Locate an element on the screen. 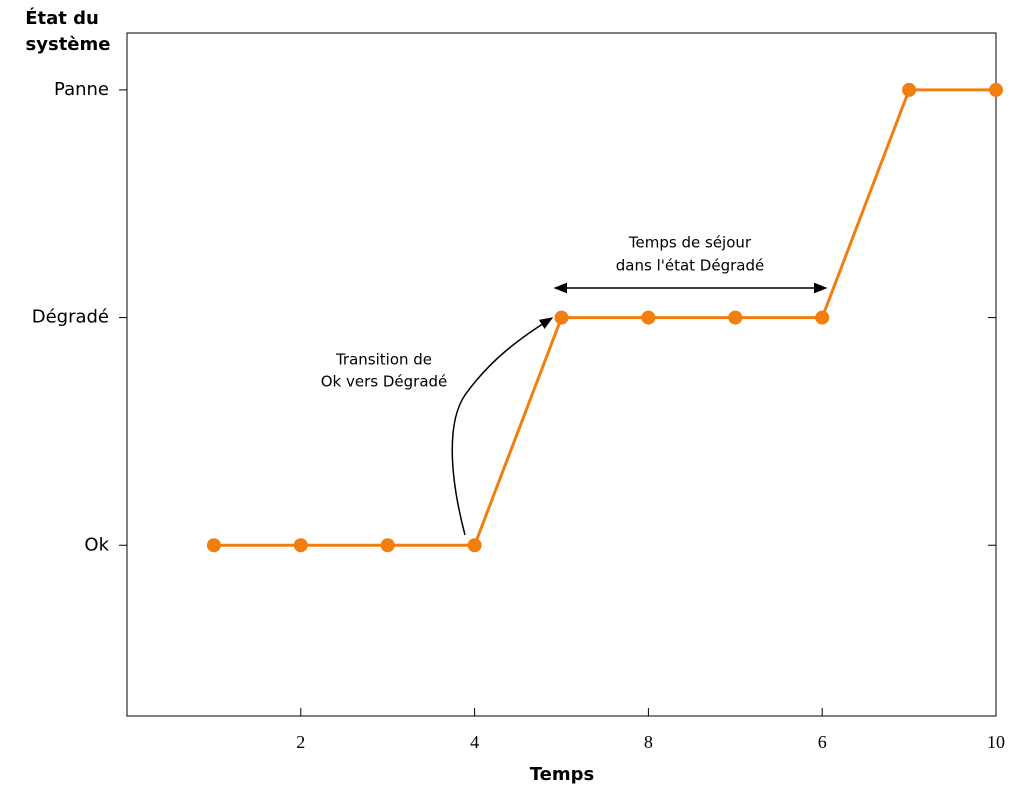  x-tick-label: 4 is located at coordinates (474, 742).